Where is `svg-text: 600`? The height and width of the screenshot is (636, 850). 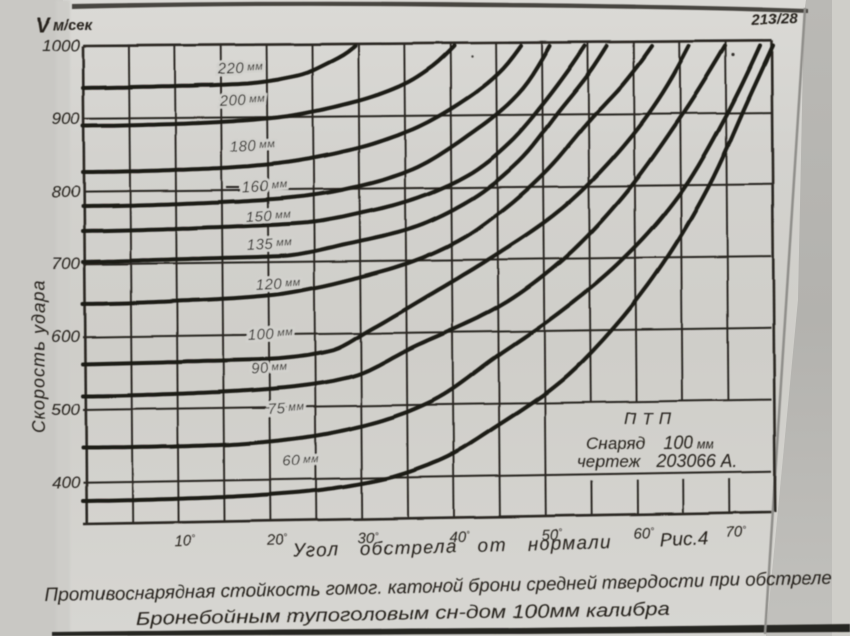 svg-text: 600 is located at coordinates (66, 336).